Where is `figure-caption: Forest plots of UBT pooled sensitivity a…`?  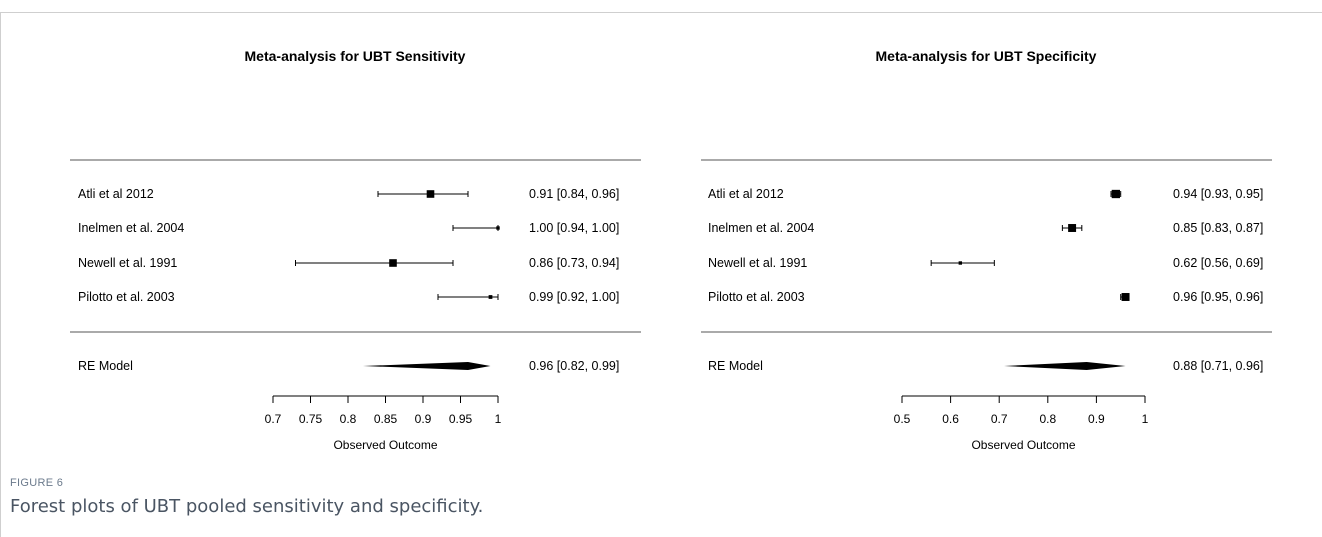 figure-caption: Forest plots of UBT pooled sensitivity a… is located at coordinates (247, 506).